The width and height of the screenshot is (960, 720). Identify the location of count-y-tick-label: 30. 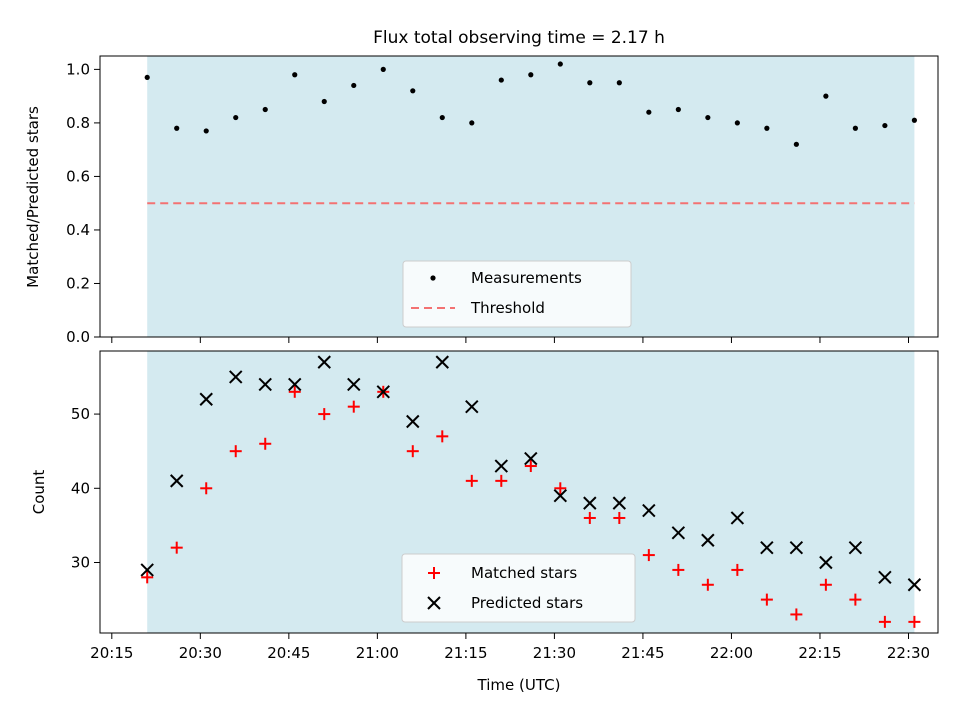
(80, 563).